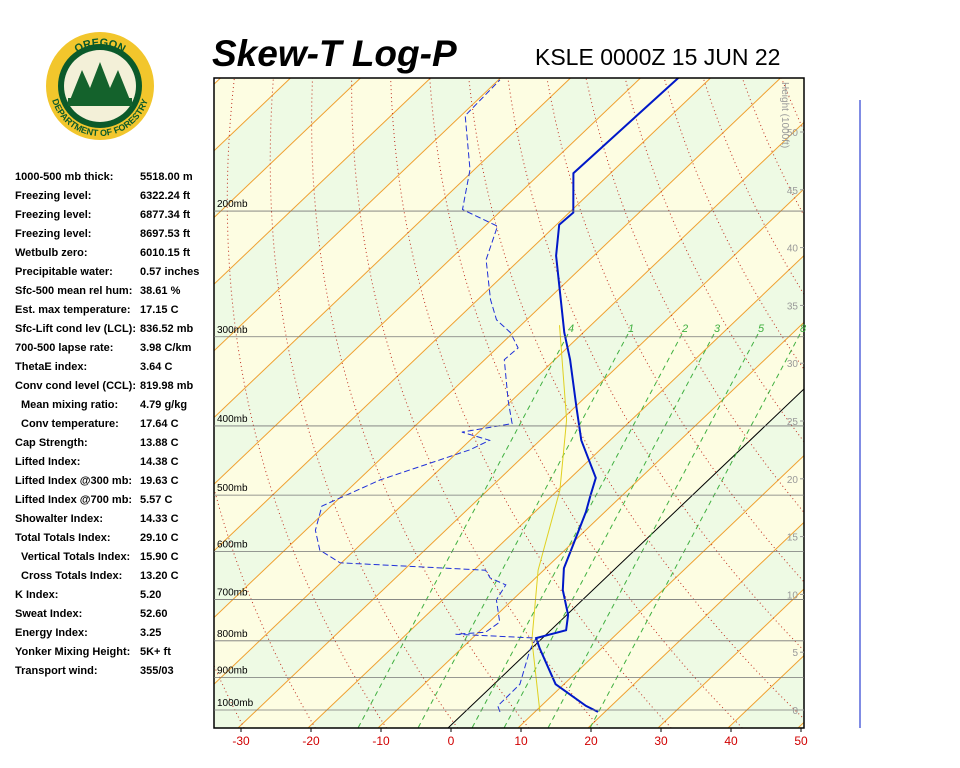 The height and width of the screenshot is (768, 960). I want to click on index-value: 5.20, so click(150, 595).